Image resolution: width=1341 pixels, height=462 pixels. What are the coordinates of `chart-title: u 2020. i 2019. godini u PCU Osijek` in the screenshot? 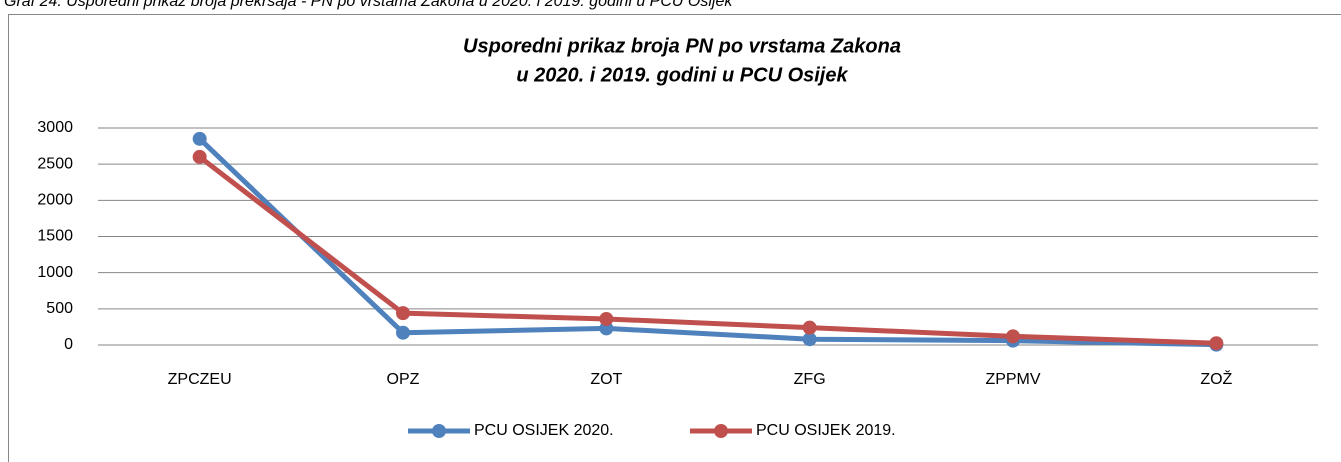 It's located at (682, 75).